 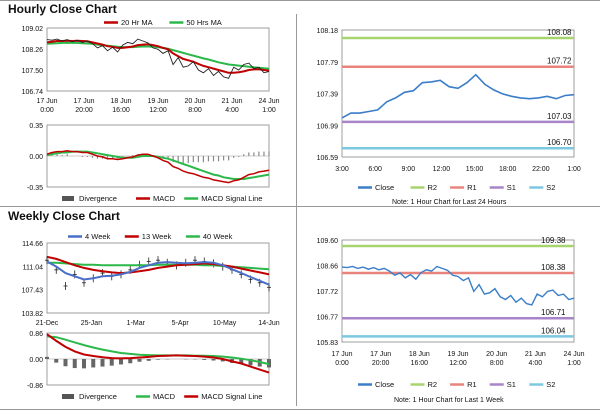 What do you see at coordinates (508, 169) in the screenshot?
I see `hl-xtick-5: 18:00` at bounding box center [508, 169].